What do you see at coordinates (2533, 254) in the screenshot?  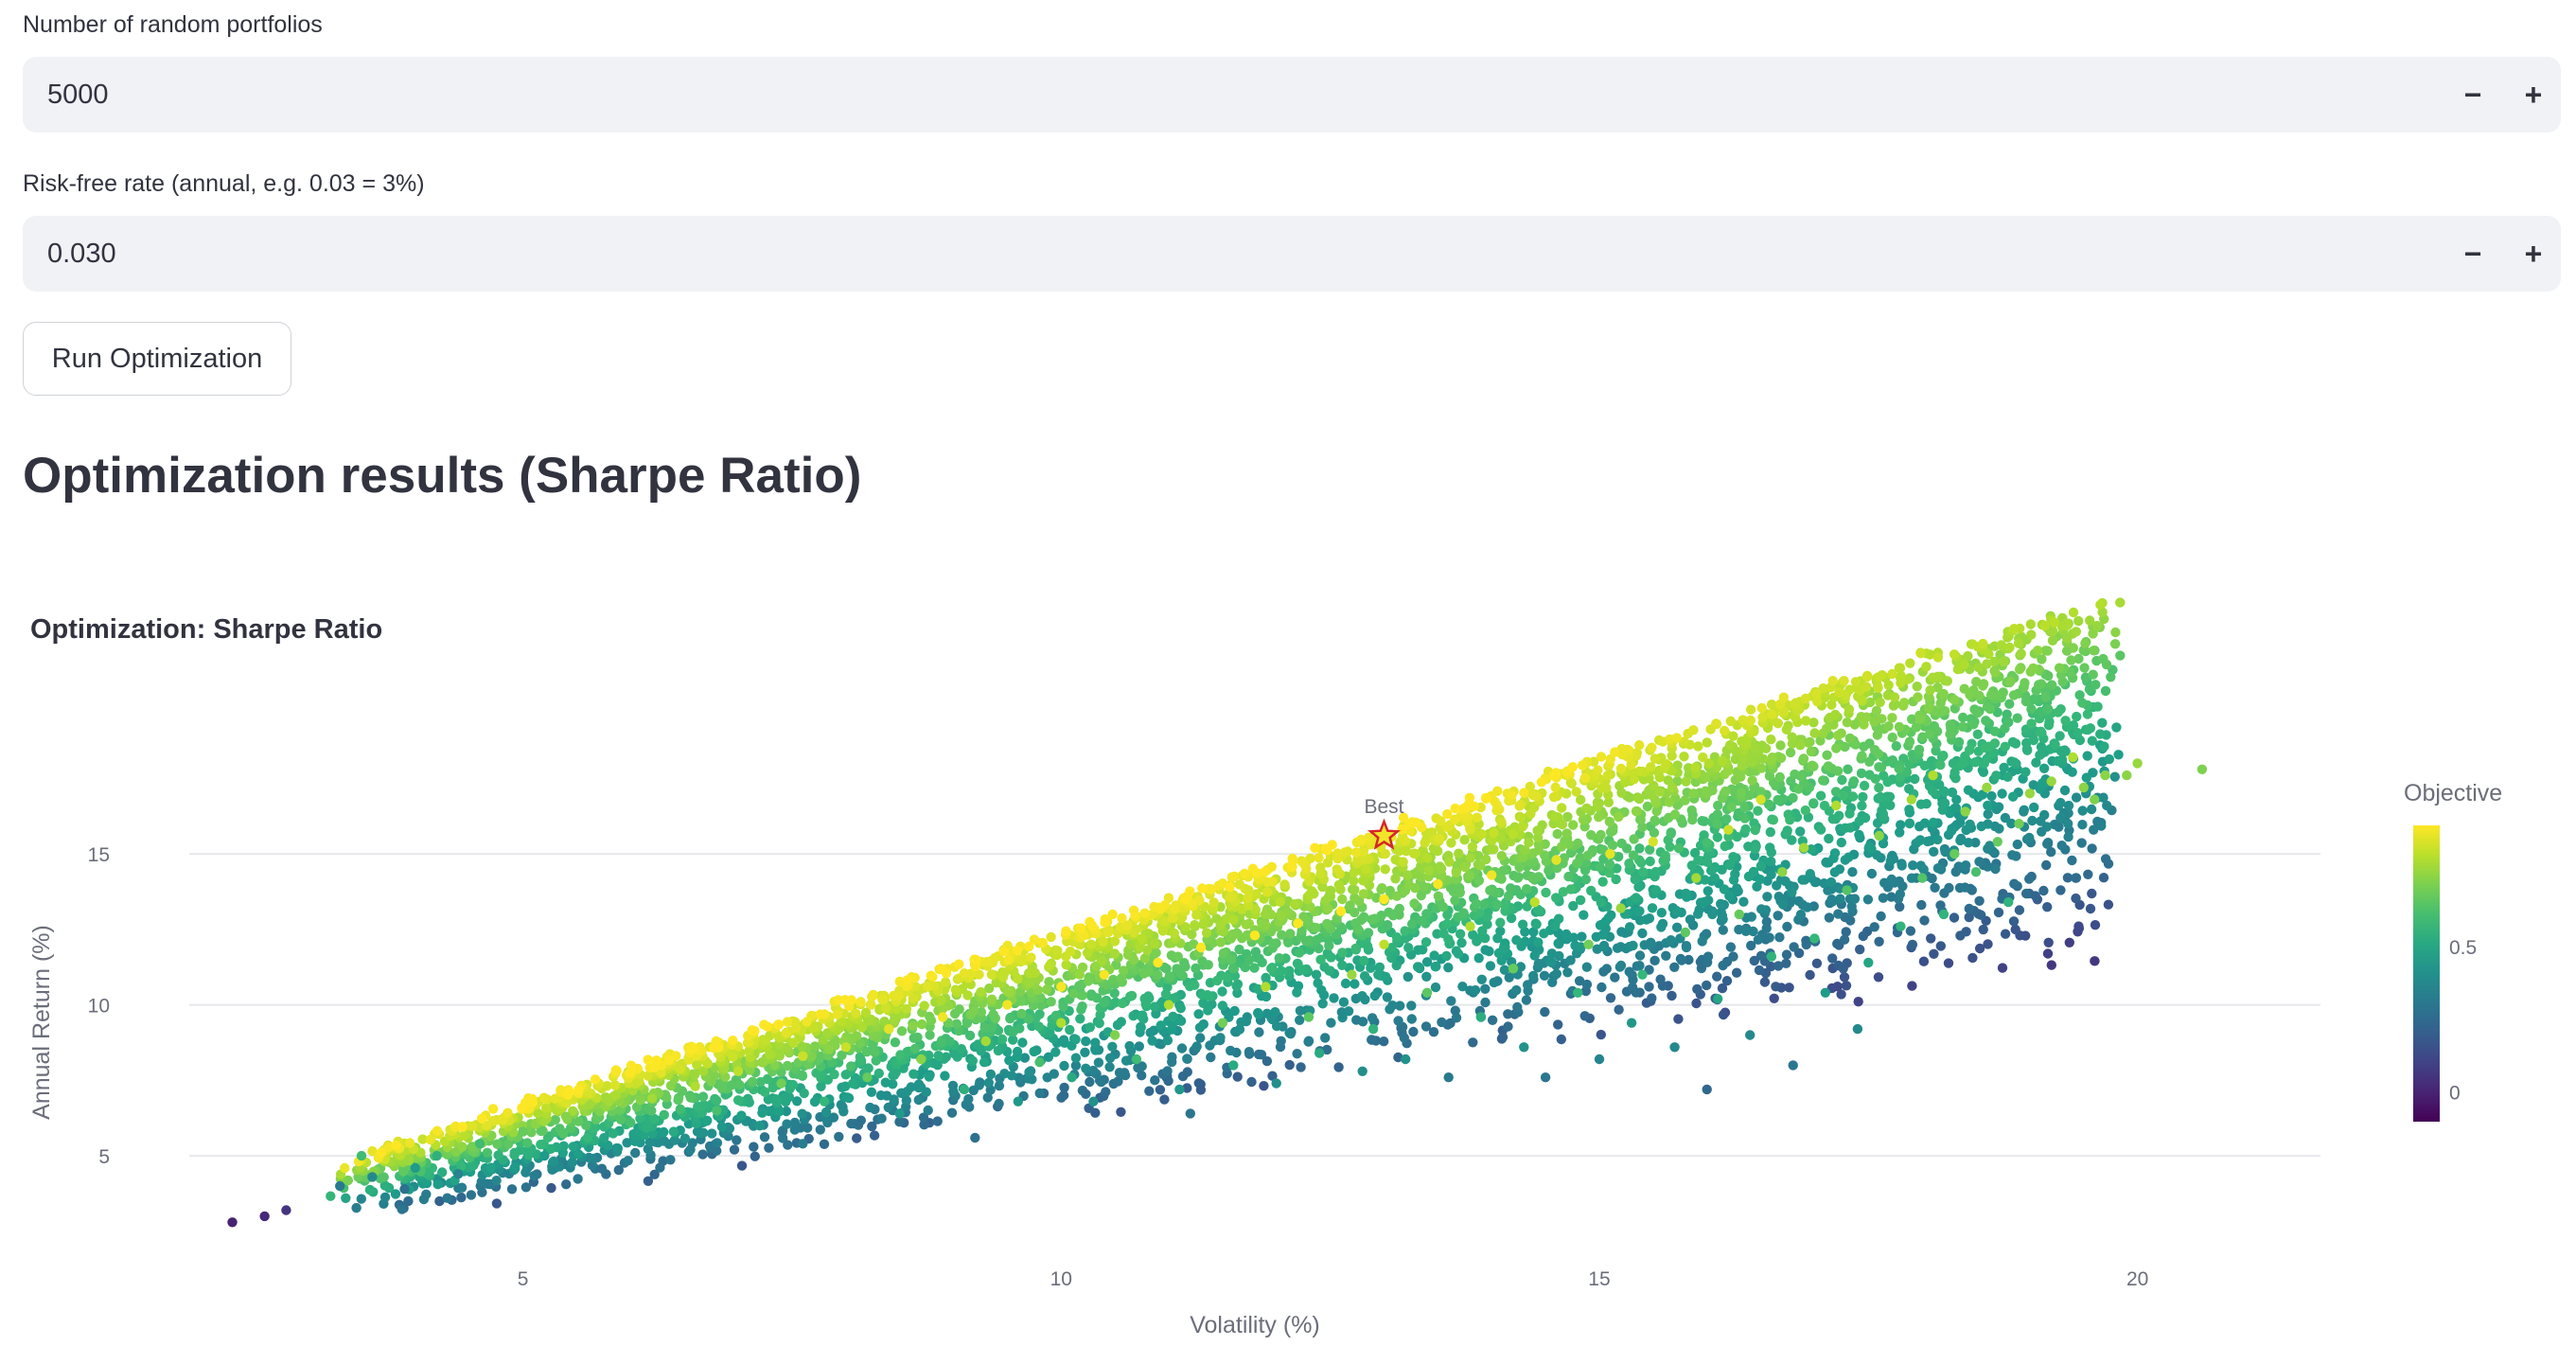 I see `risk-free-rate-increment-button: +` at bounding box center [2533, 254].